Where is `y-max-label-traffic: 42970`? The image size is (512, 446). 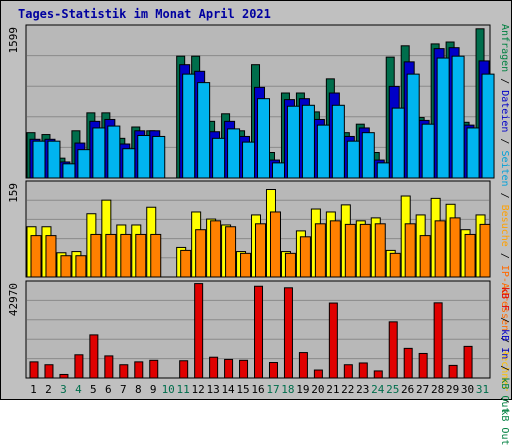
y-max-label-traffic: 42970 is located at coordinates (13, 299).